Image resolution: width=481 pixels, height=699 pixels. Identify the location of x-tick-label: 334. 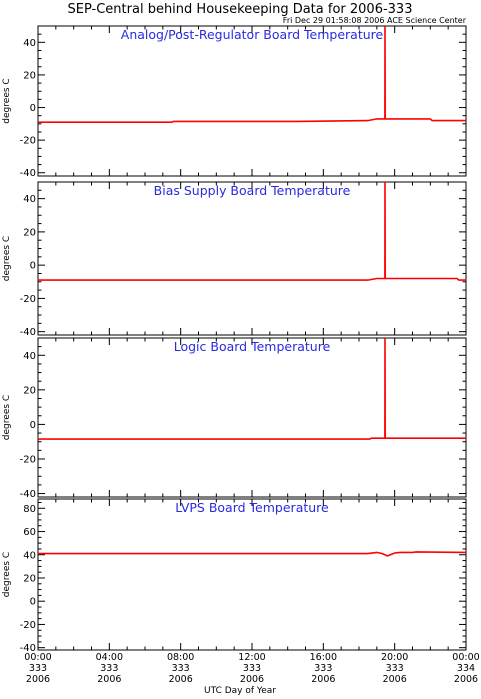
(466, 668).